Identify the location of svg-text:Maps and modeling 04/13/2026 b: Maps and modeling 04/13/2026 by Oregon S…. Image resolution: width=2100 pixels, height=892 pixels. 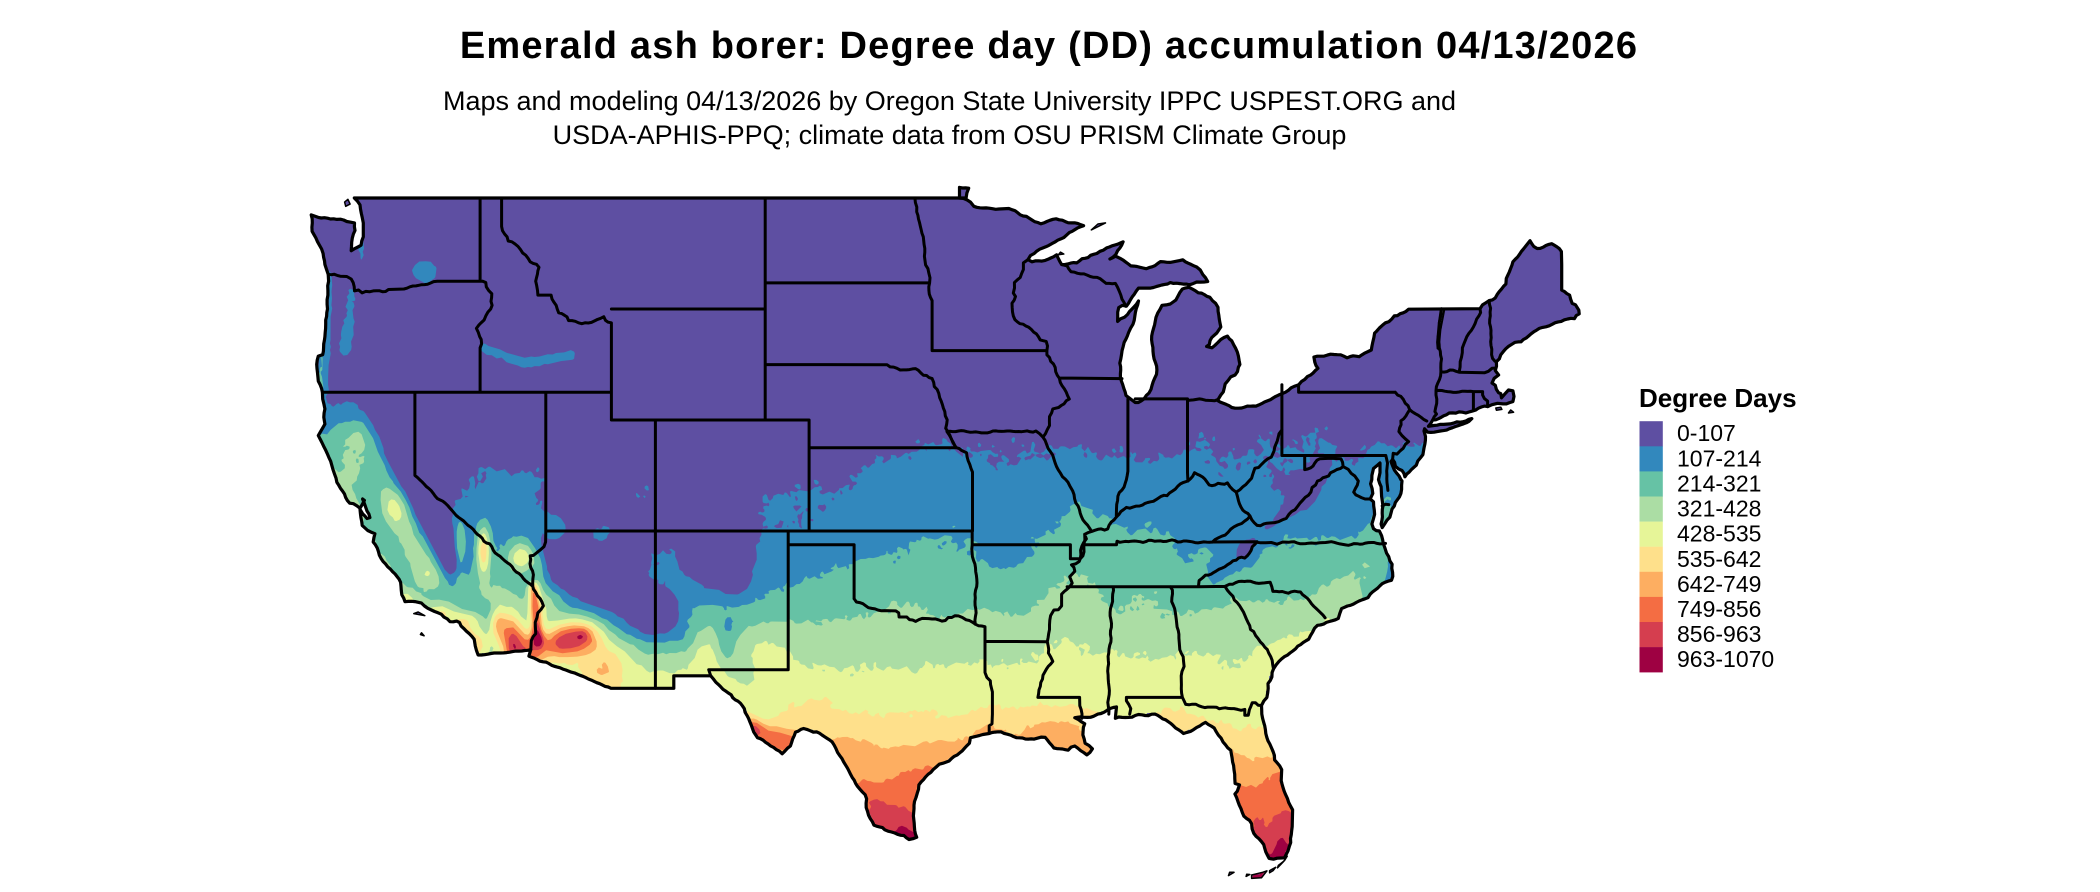
(949, 101).